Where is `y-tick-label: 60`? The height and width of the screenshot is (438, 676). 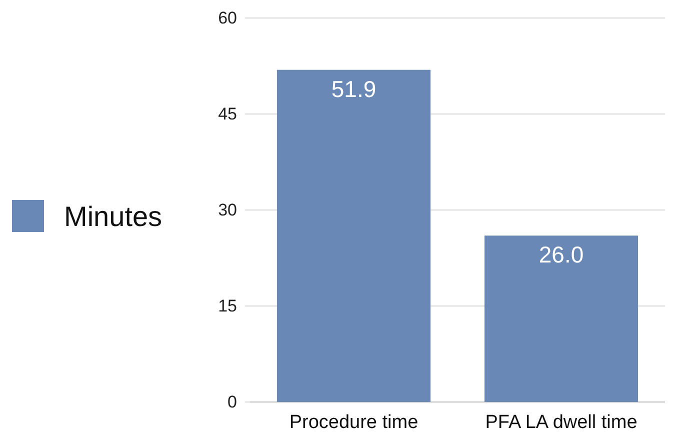 y-tick-label: 60 is located at coordinates (227, 18).